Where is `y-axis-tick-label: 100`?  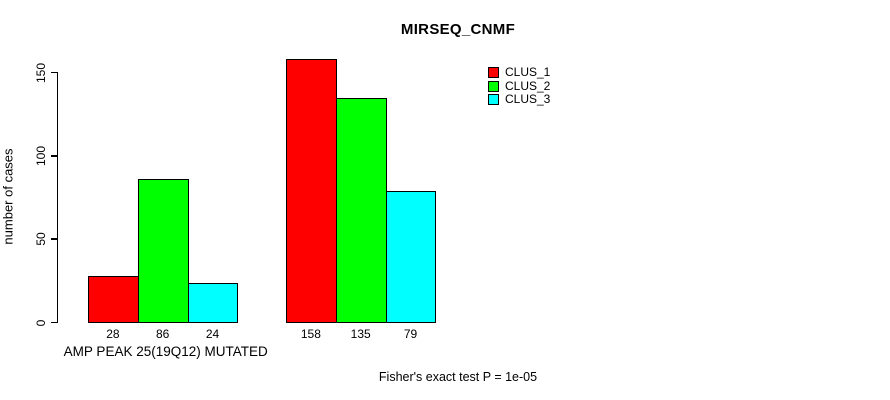
y-axis-tick-label: 100 is located at coordinates (41, 155).